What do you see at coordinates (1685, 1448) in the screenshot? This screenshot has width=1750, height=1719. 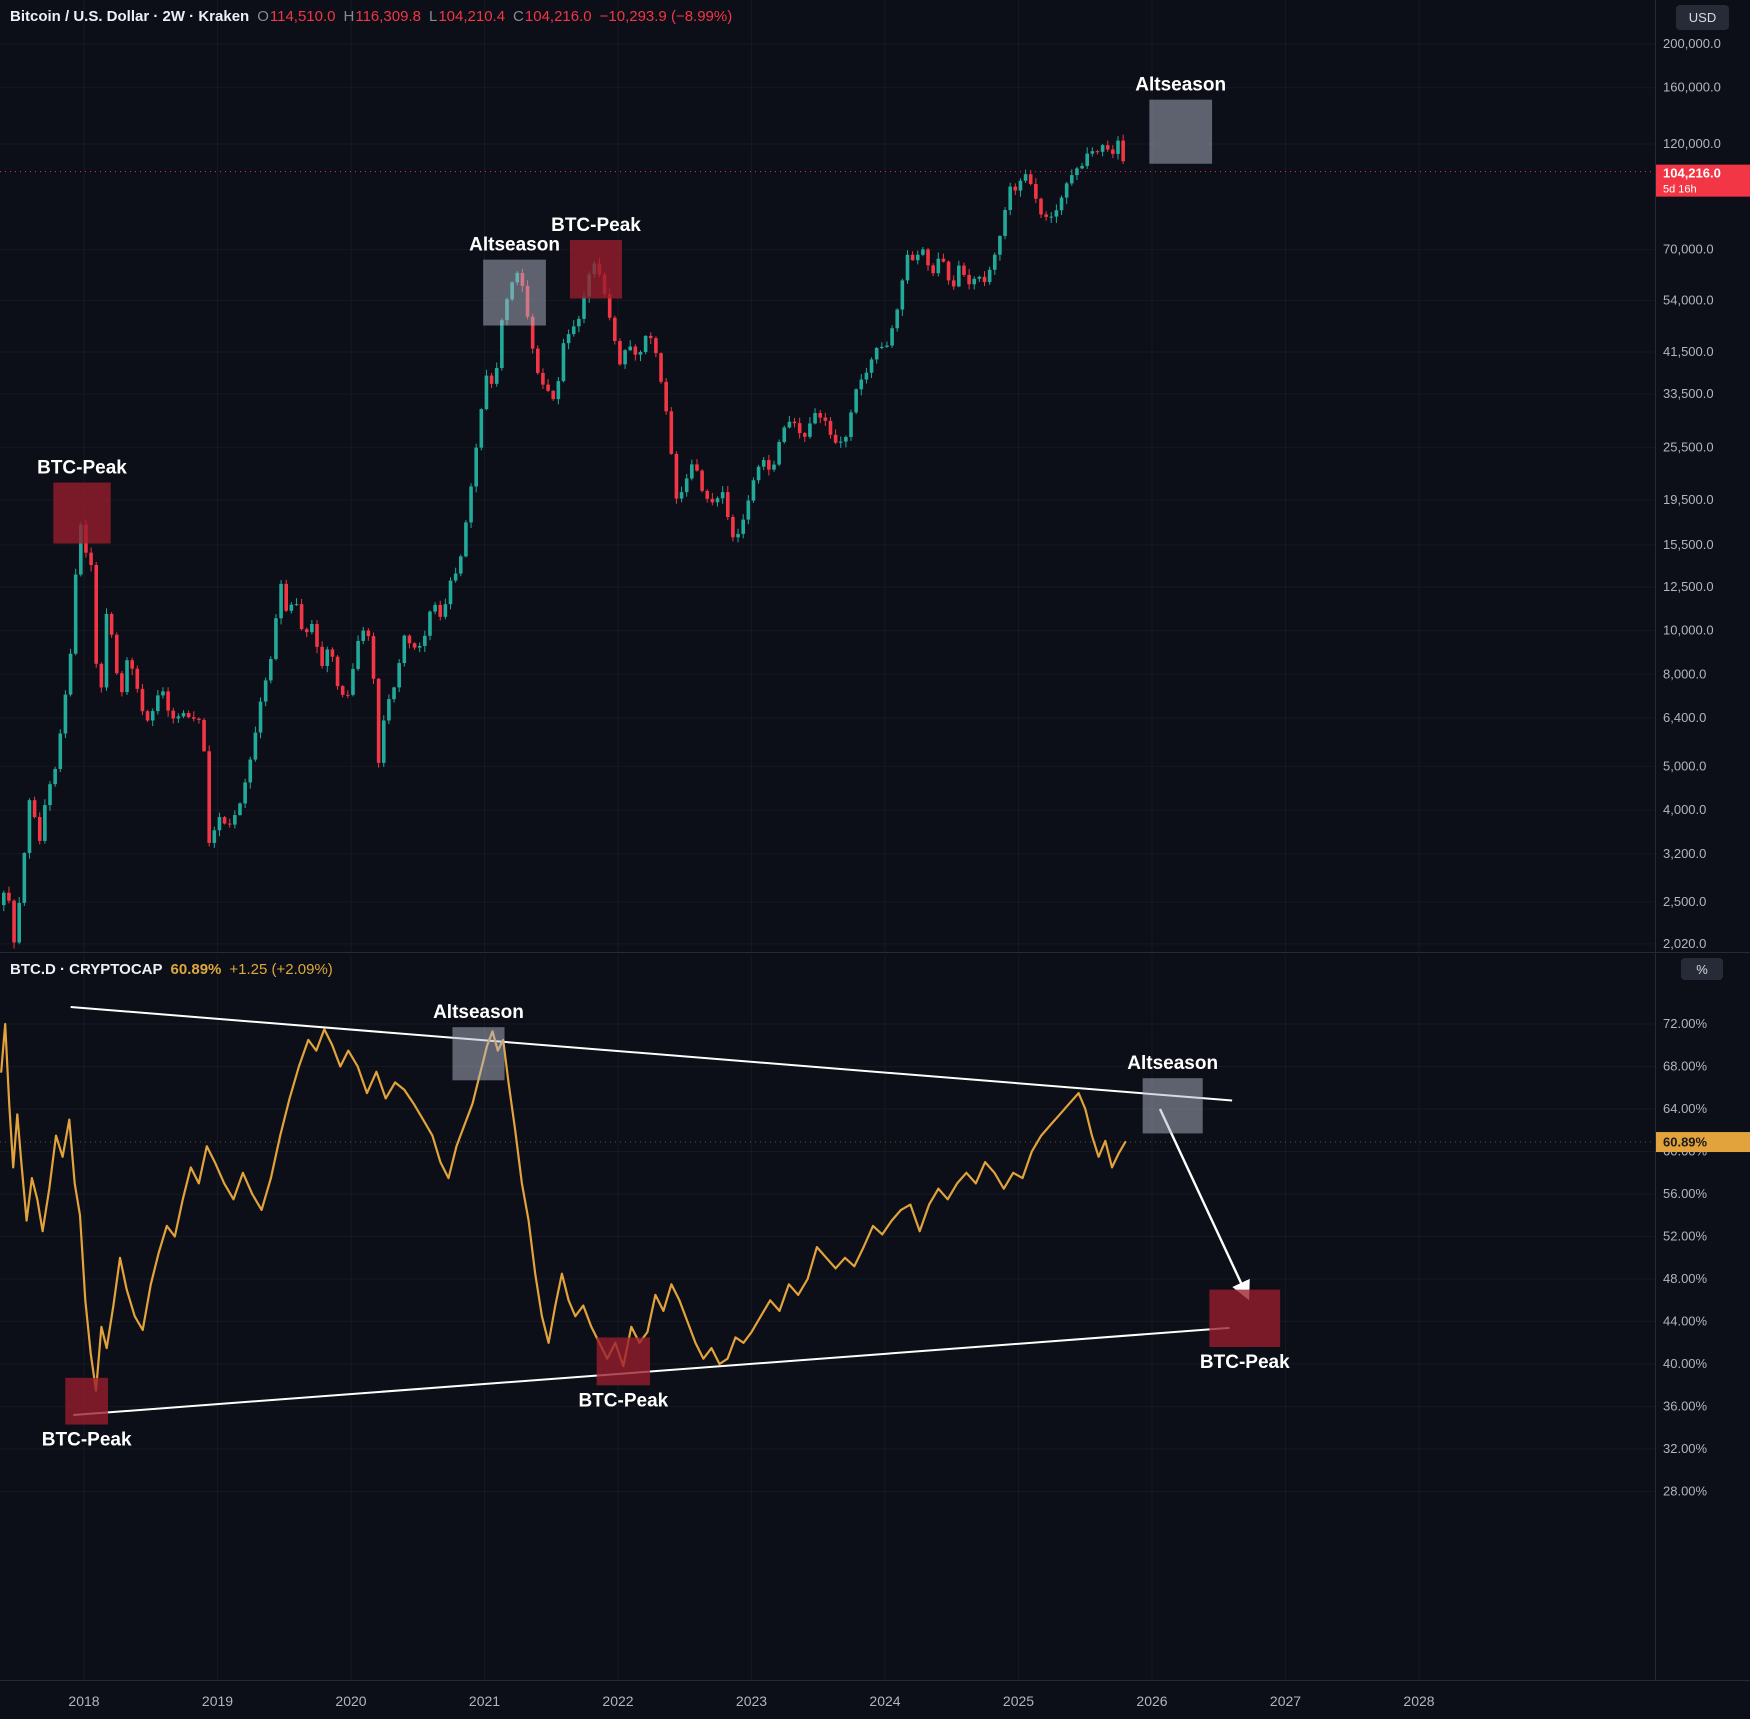 I see `dominance-tick-label: 32.00%` at bounding box center [1685, 1448].